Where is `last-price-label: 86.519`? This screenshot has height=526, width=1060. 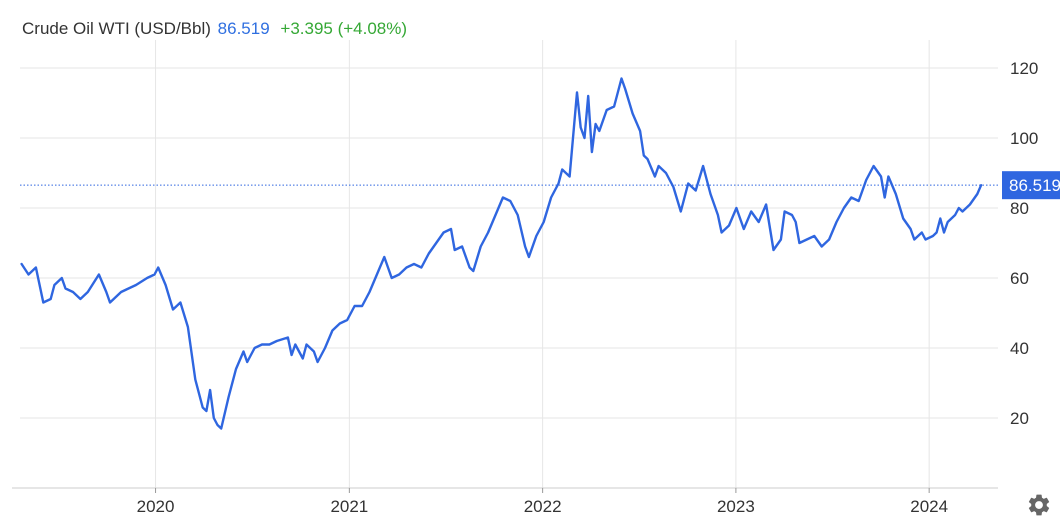 last-price-label: 86.519 is located at coordinates (1034, 185).